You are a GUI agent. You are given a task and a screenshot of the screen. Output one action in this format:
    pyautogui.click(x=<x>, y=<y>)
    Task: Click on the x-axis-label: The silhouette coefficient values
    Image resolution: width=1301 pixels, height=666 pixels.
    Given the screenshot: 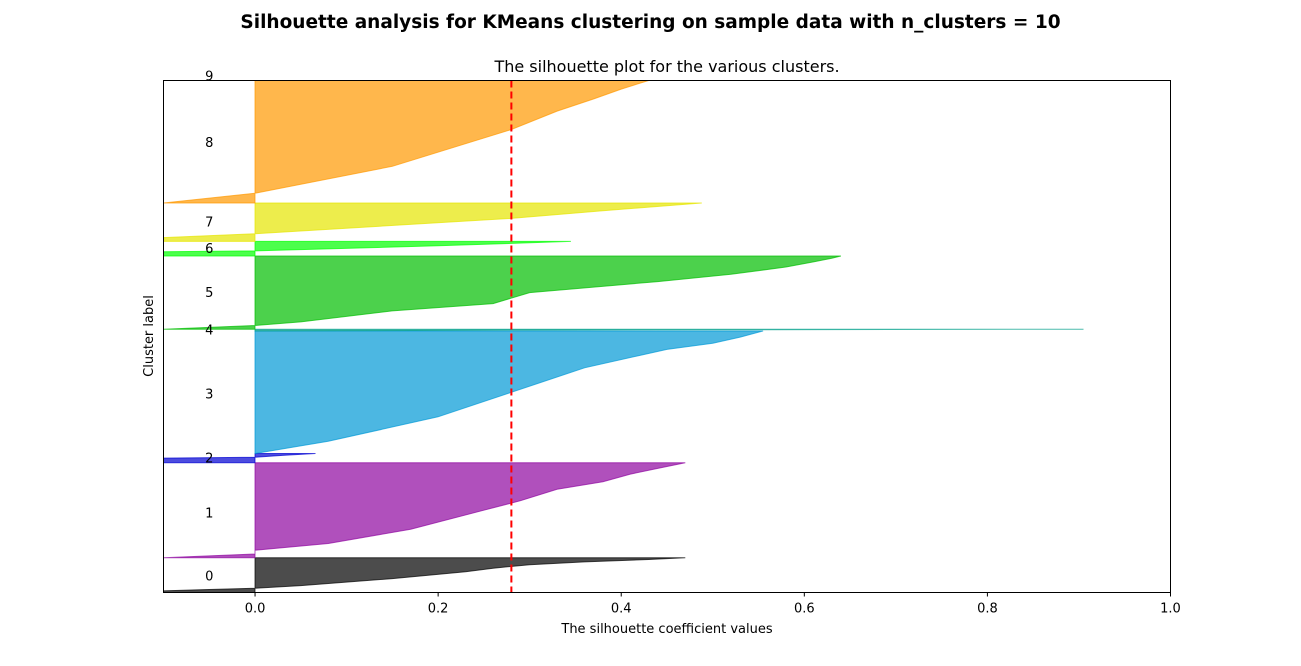 What is the action you would take?
    pyautogui.click(x=666, y=629)
    